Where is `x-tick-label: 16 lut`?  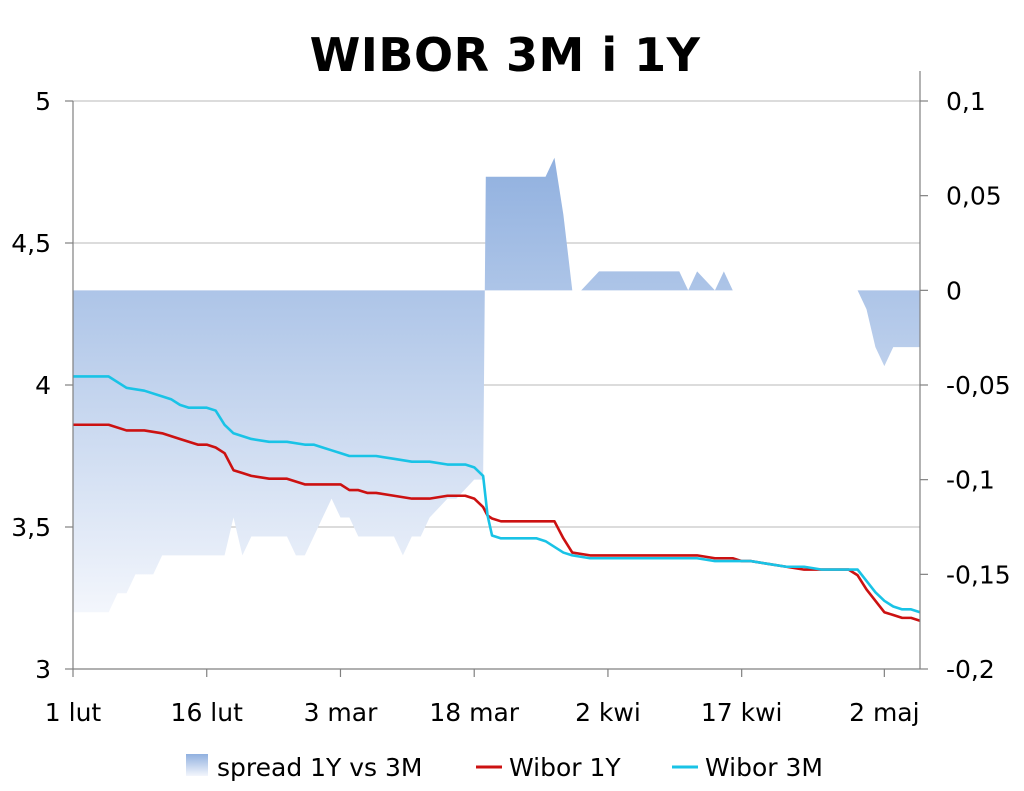
x-tick-label: 16 lut is located at coordinates (207, 712).